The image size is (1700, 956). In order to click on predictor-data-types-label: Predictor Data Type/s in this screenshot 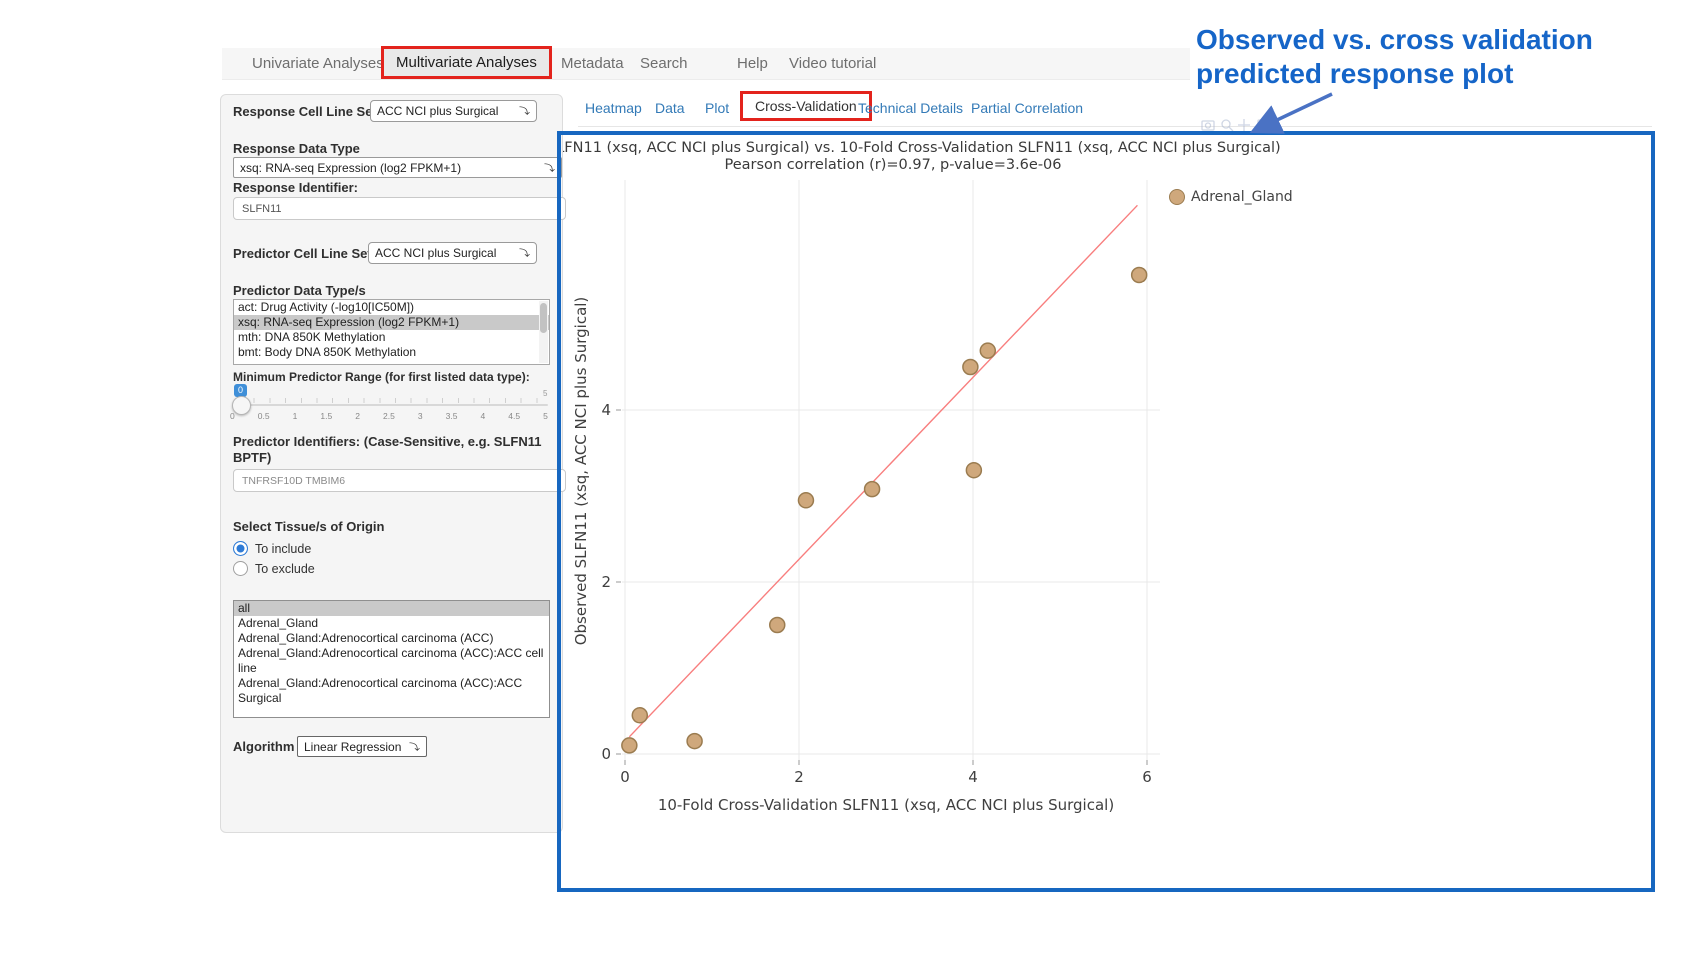, I will do `click(299, 290)`.